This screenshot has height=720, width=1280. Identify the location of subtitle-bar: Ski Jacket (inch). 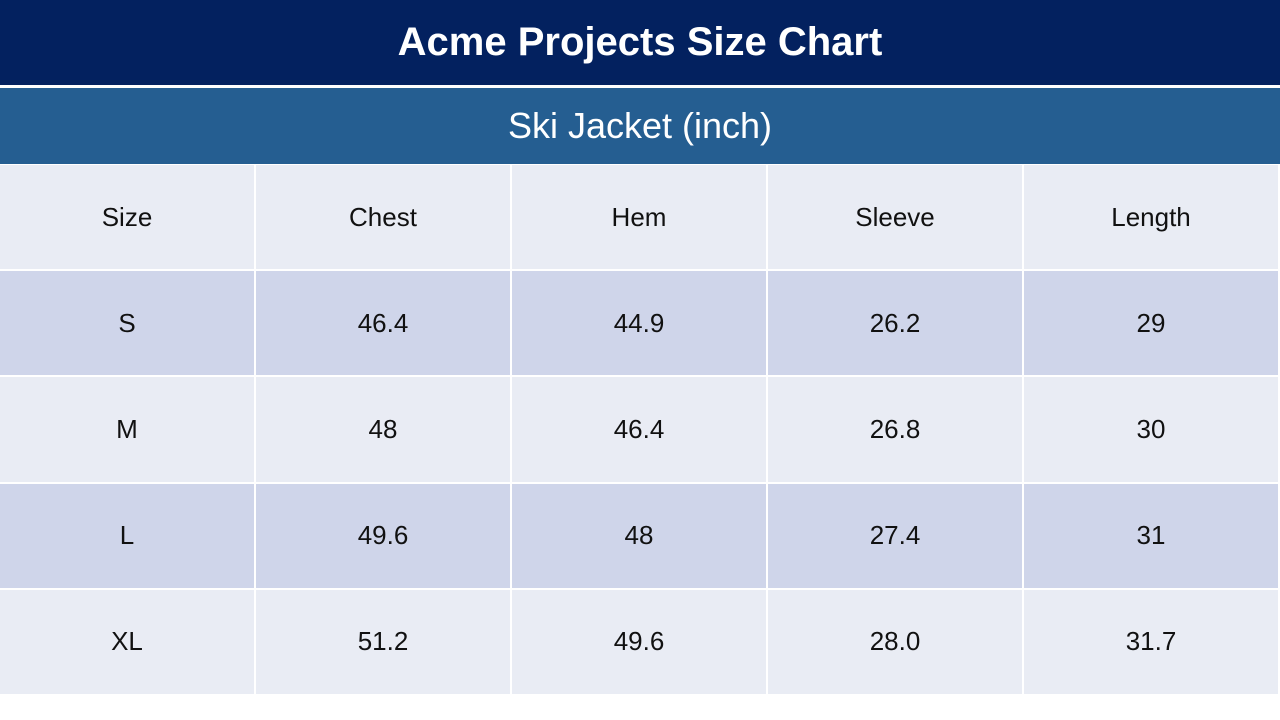
(640, 126).